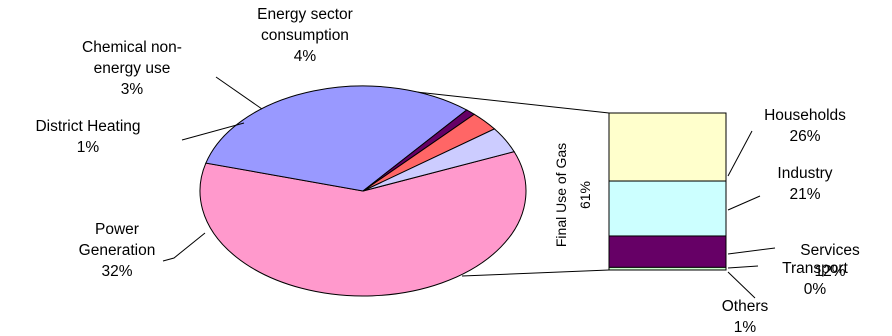  What do you see at coordinates (184, 247) in the screenshot?
I see `leader-power-generation` at bounding box center [184, 247].